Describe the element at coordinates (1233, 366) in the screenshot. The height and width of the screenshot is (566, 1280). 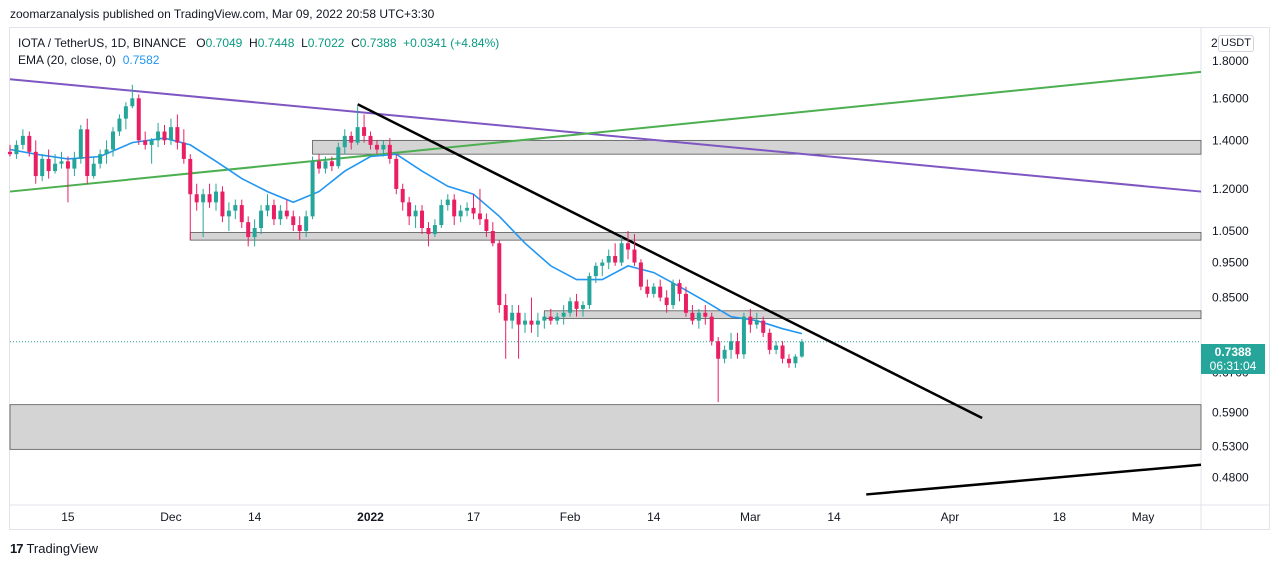
I see `countdown-value: 06:31:04` at that location.